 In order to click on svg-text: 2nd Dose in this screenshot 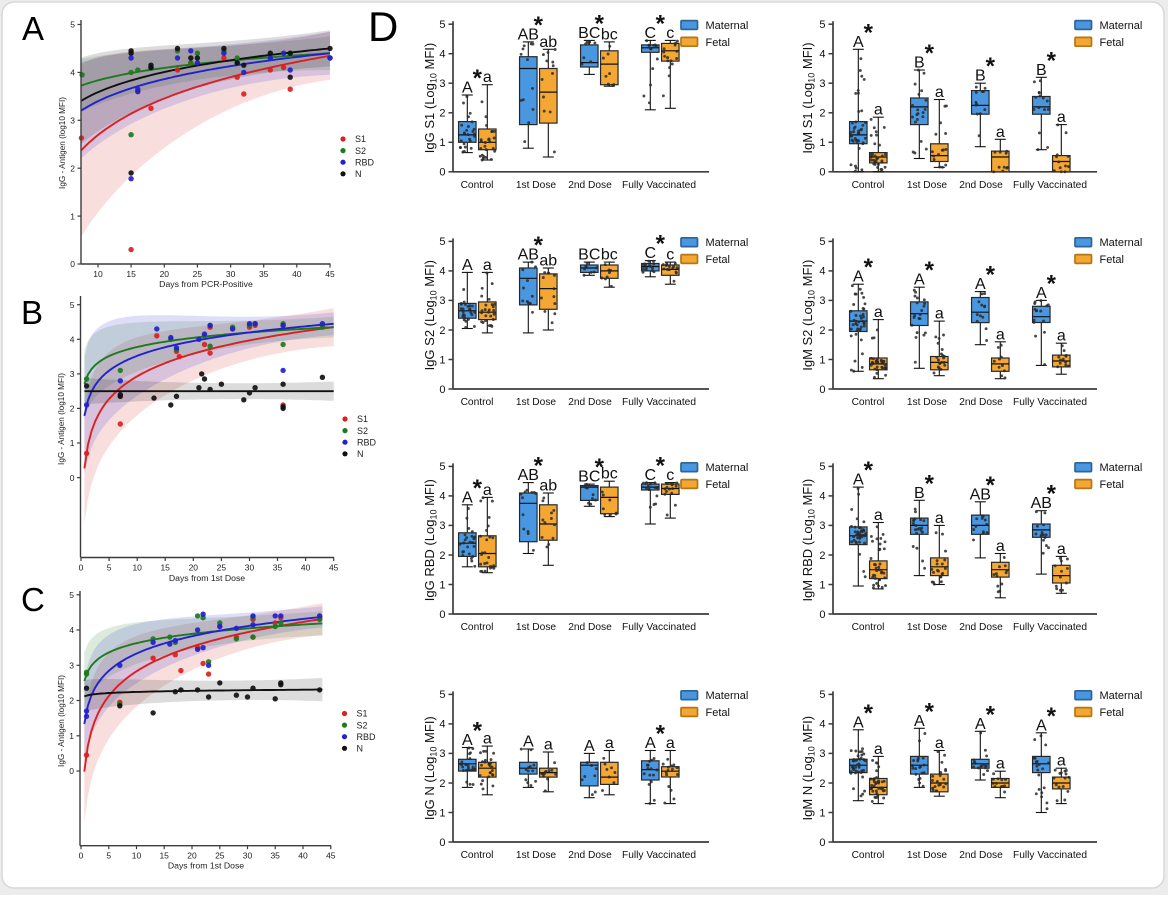, I will do `click(590, 627)`.